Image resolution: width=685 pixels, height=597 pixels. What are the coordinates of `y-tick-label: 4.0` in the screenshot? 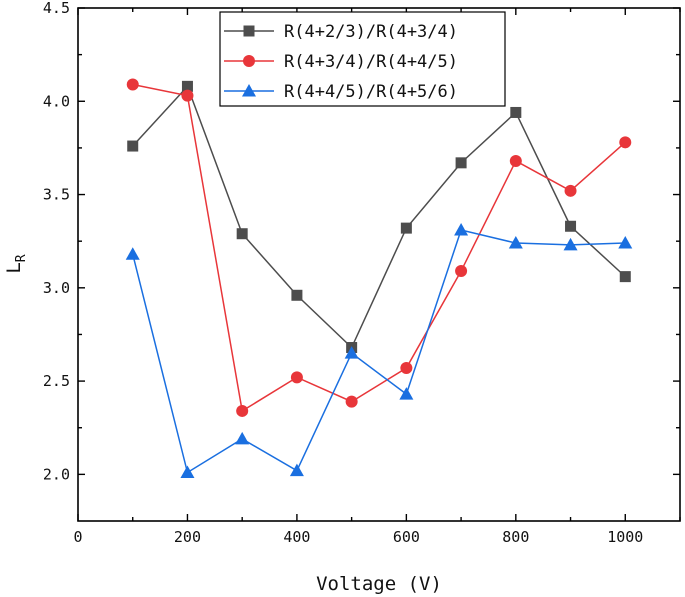 It's located at (56, 101).